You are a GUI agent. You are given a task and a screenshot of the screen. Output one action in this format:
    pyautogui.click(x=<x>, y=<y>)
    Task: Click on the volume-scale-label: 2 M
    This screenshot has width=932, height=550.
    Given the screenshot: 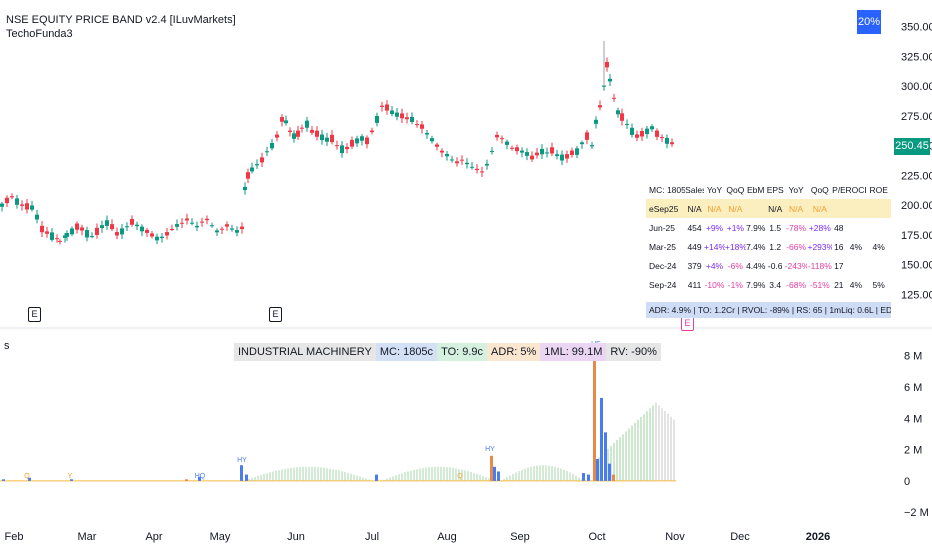 What is the action you would take?
    pyautogui.click(x=913, y=451)
    